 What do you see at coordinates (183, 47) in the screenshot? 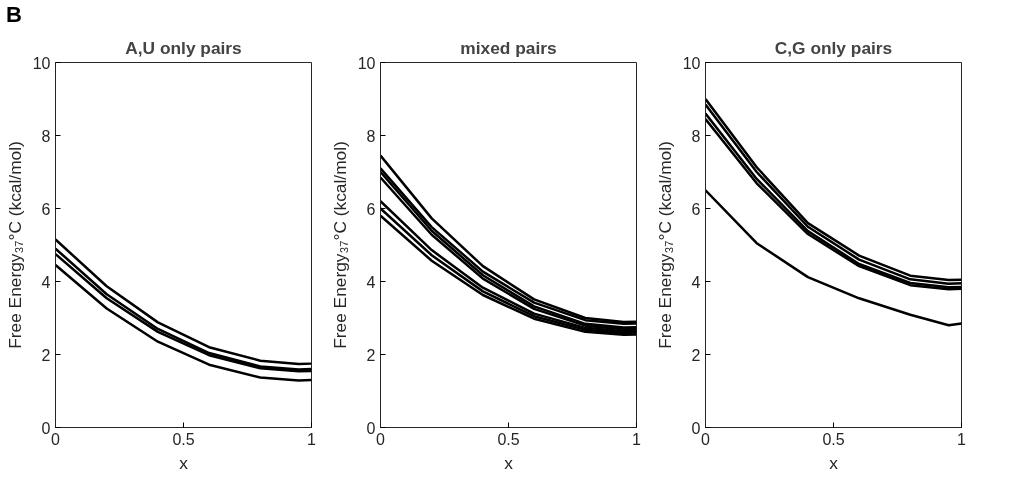
I see `chart-title: A,U only pairs` at bounding box center [183, 47].